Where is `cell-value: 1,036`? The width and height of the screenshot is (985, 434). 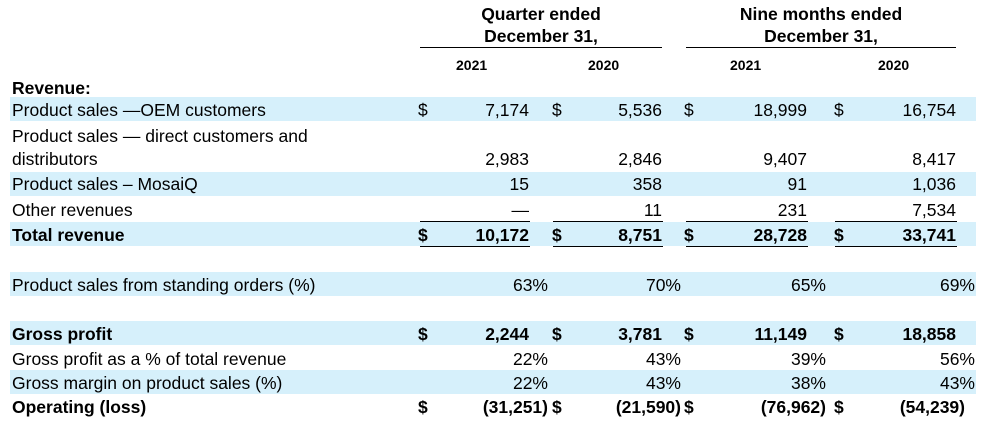
cell-value: 1,036 is located at coordinates (934, 184).